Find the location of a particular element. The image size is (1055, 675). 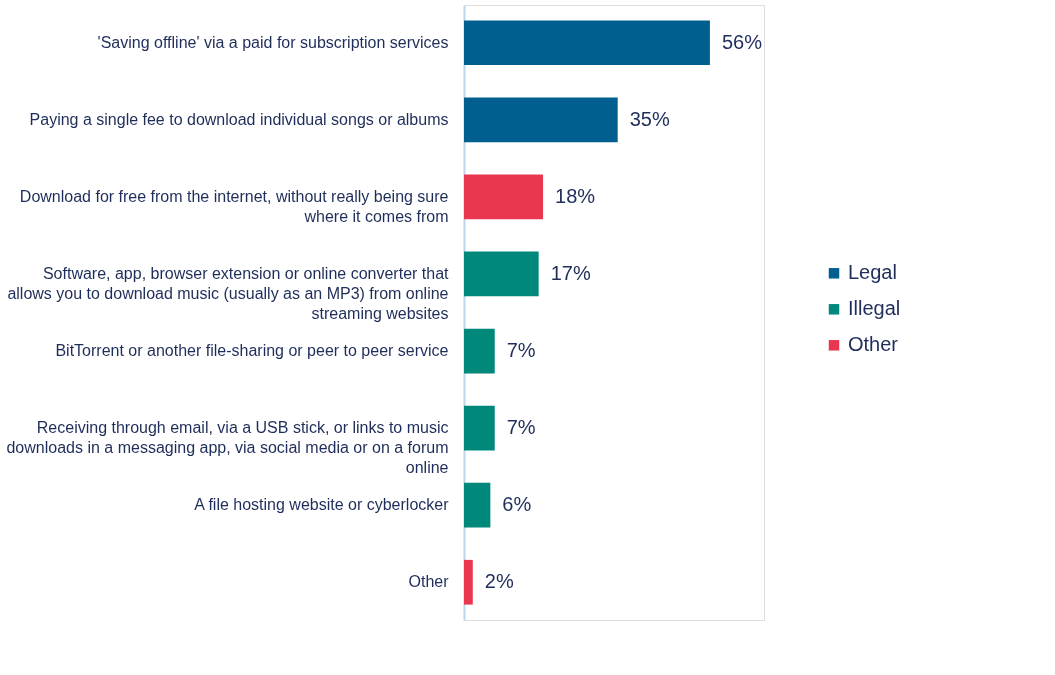

y-tick-label: Software, app, browser extension or online converter that allows you to download music (usually as an MP3) from online streaming websites is located at coordinates (228, 293).